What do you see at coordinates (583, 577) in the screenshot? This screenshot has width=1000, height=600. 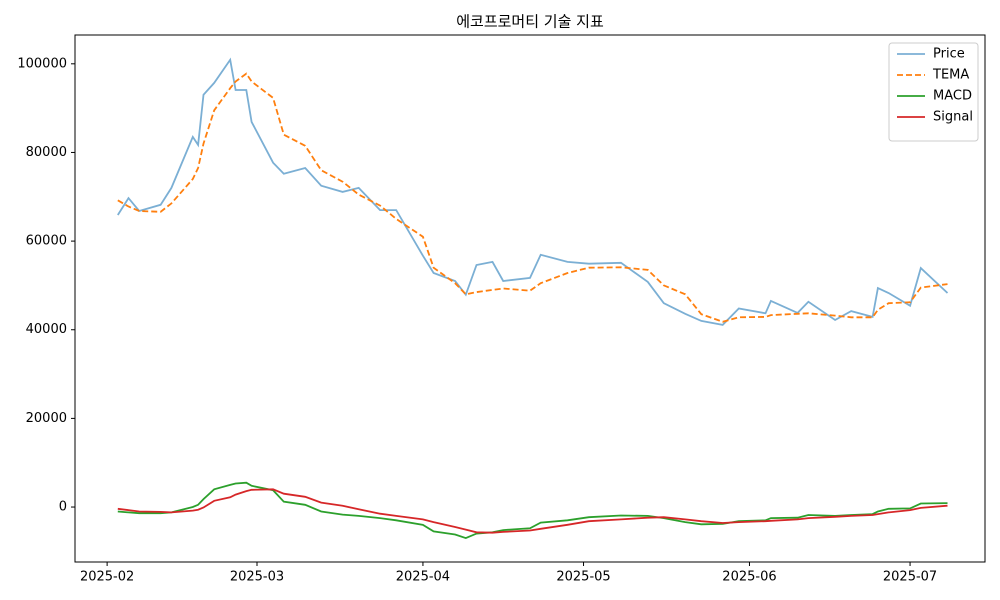 I see `x-tick-label: 2025-05` at bounding box center [583, 577].